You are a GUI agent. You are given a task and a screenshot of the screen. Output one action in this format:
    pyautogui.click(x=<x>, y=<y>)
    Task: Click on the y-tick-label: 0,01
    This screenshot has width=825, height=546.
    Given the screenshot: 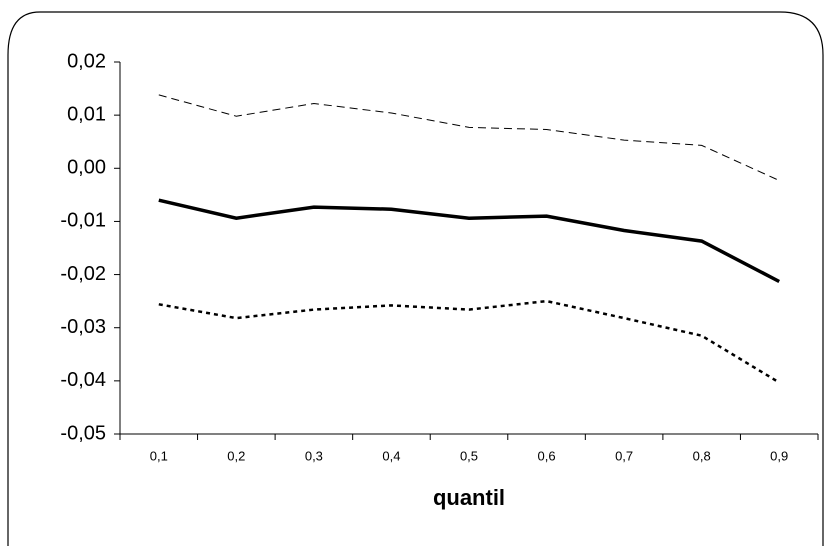 What is the action you would take?
    pyautogui.click(x=86, y=114)
    